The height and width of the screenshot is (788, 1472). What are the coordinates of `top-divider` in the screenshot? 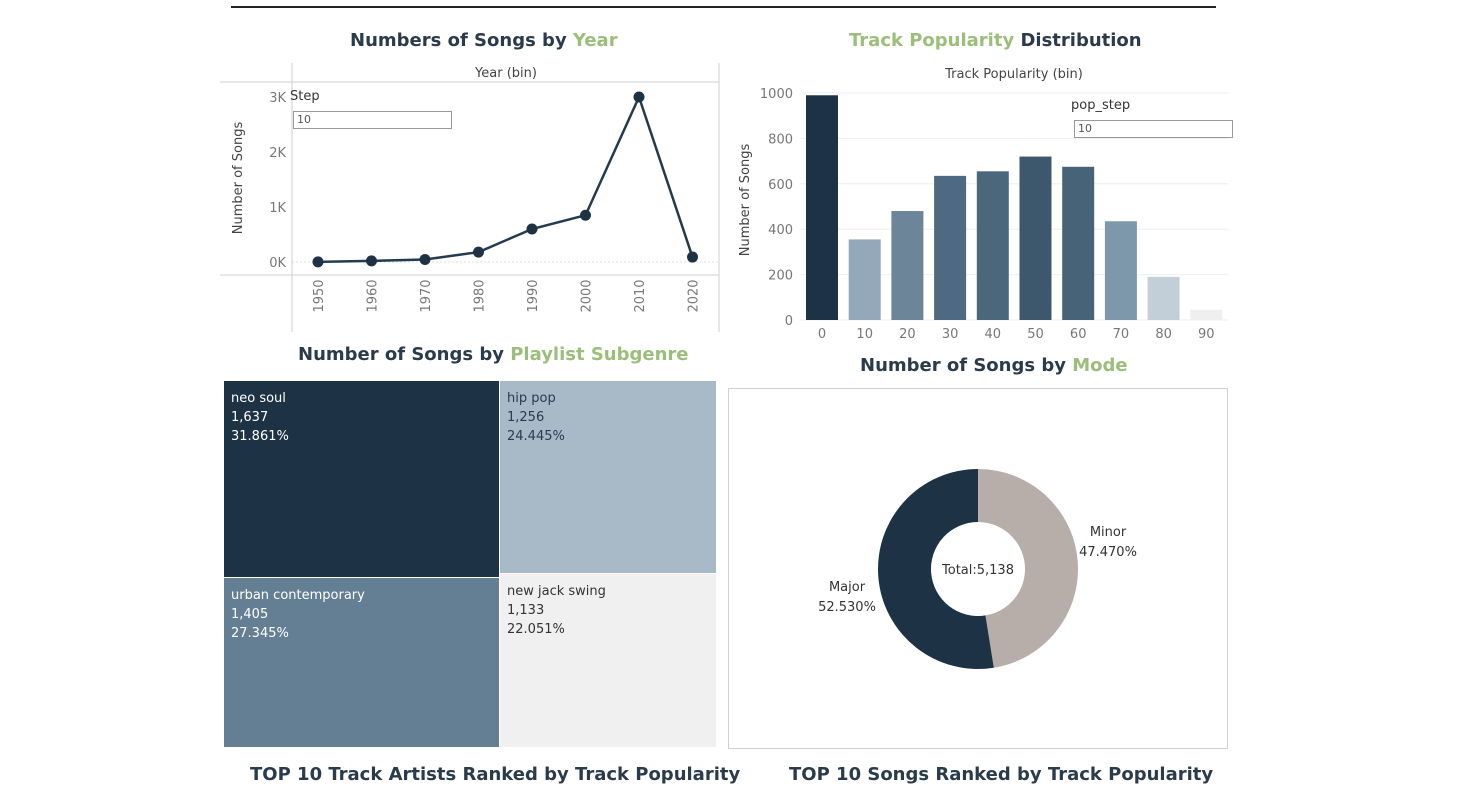 It's located at (723, 7).